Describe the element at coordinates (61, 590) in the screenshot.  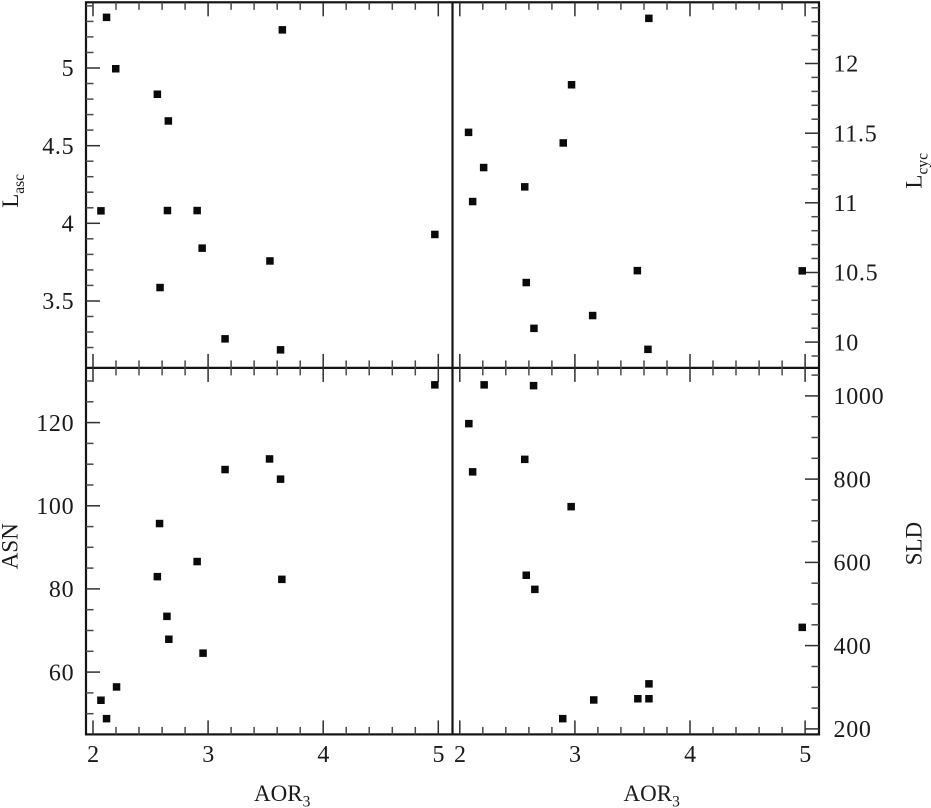
I see `svg-text: 80` at that location.